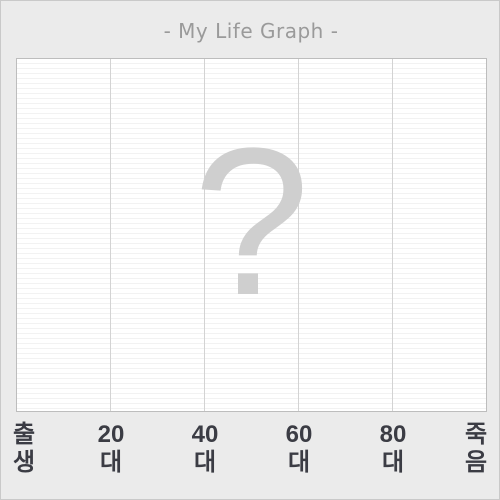  I want to click on x-tick-60s: 60 대, so click(299, 449).